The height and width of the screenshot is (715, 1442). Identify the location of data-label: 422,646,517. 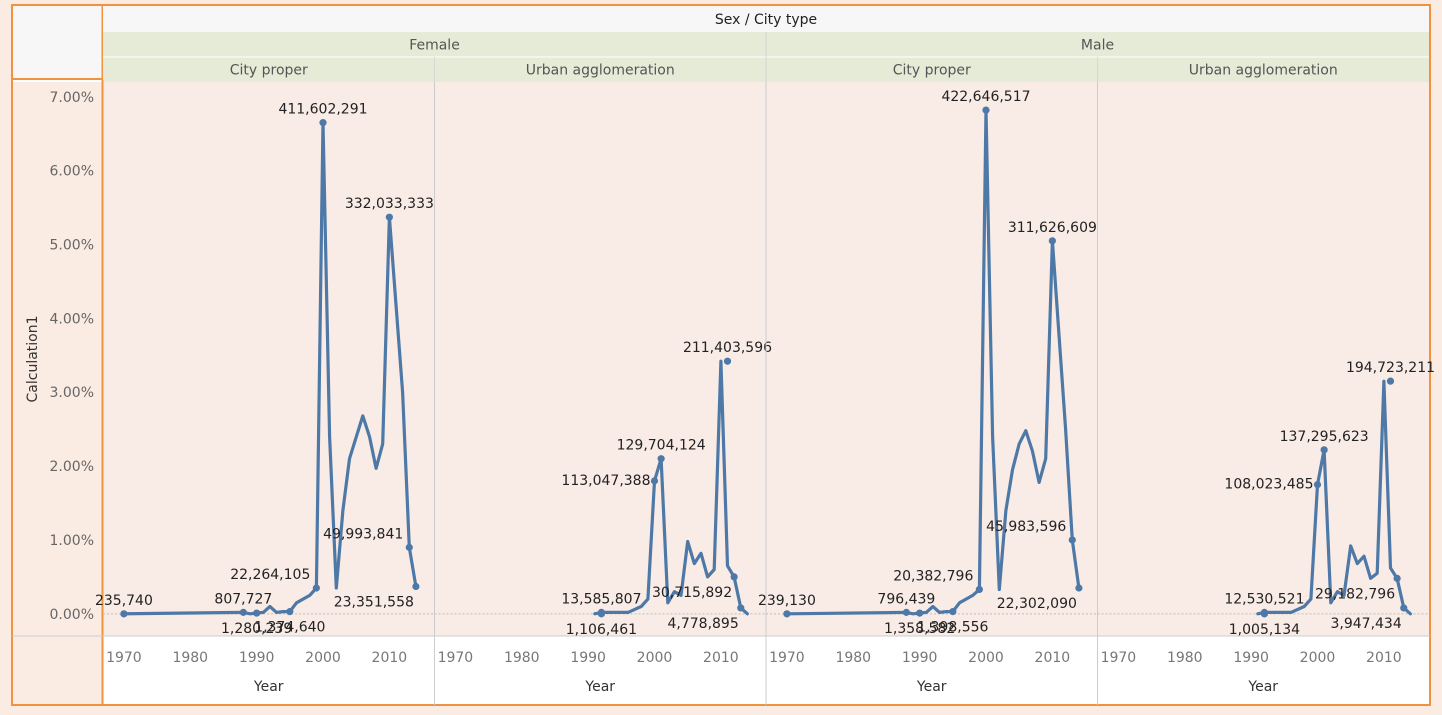
(985, 97).